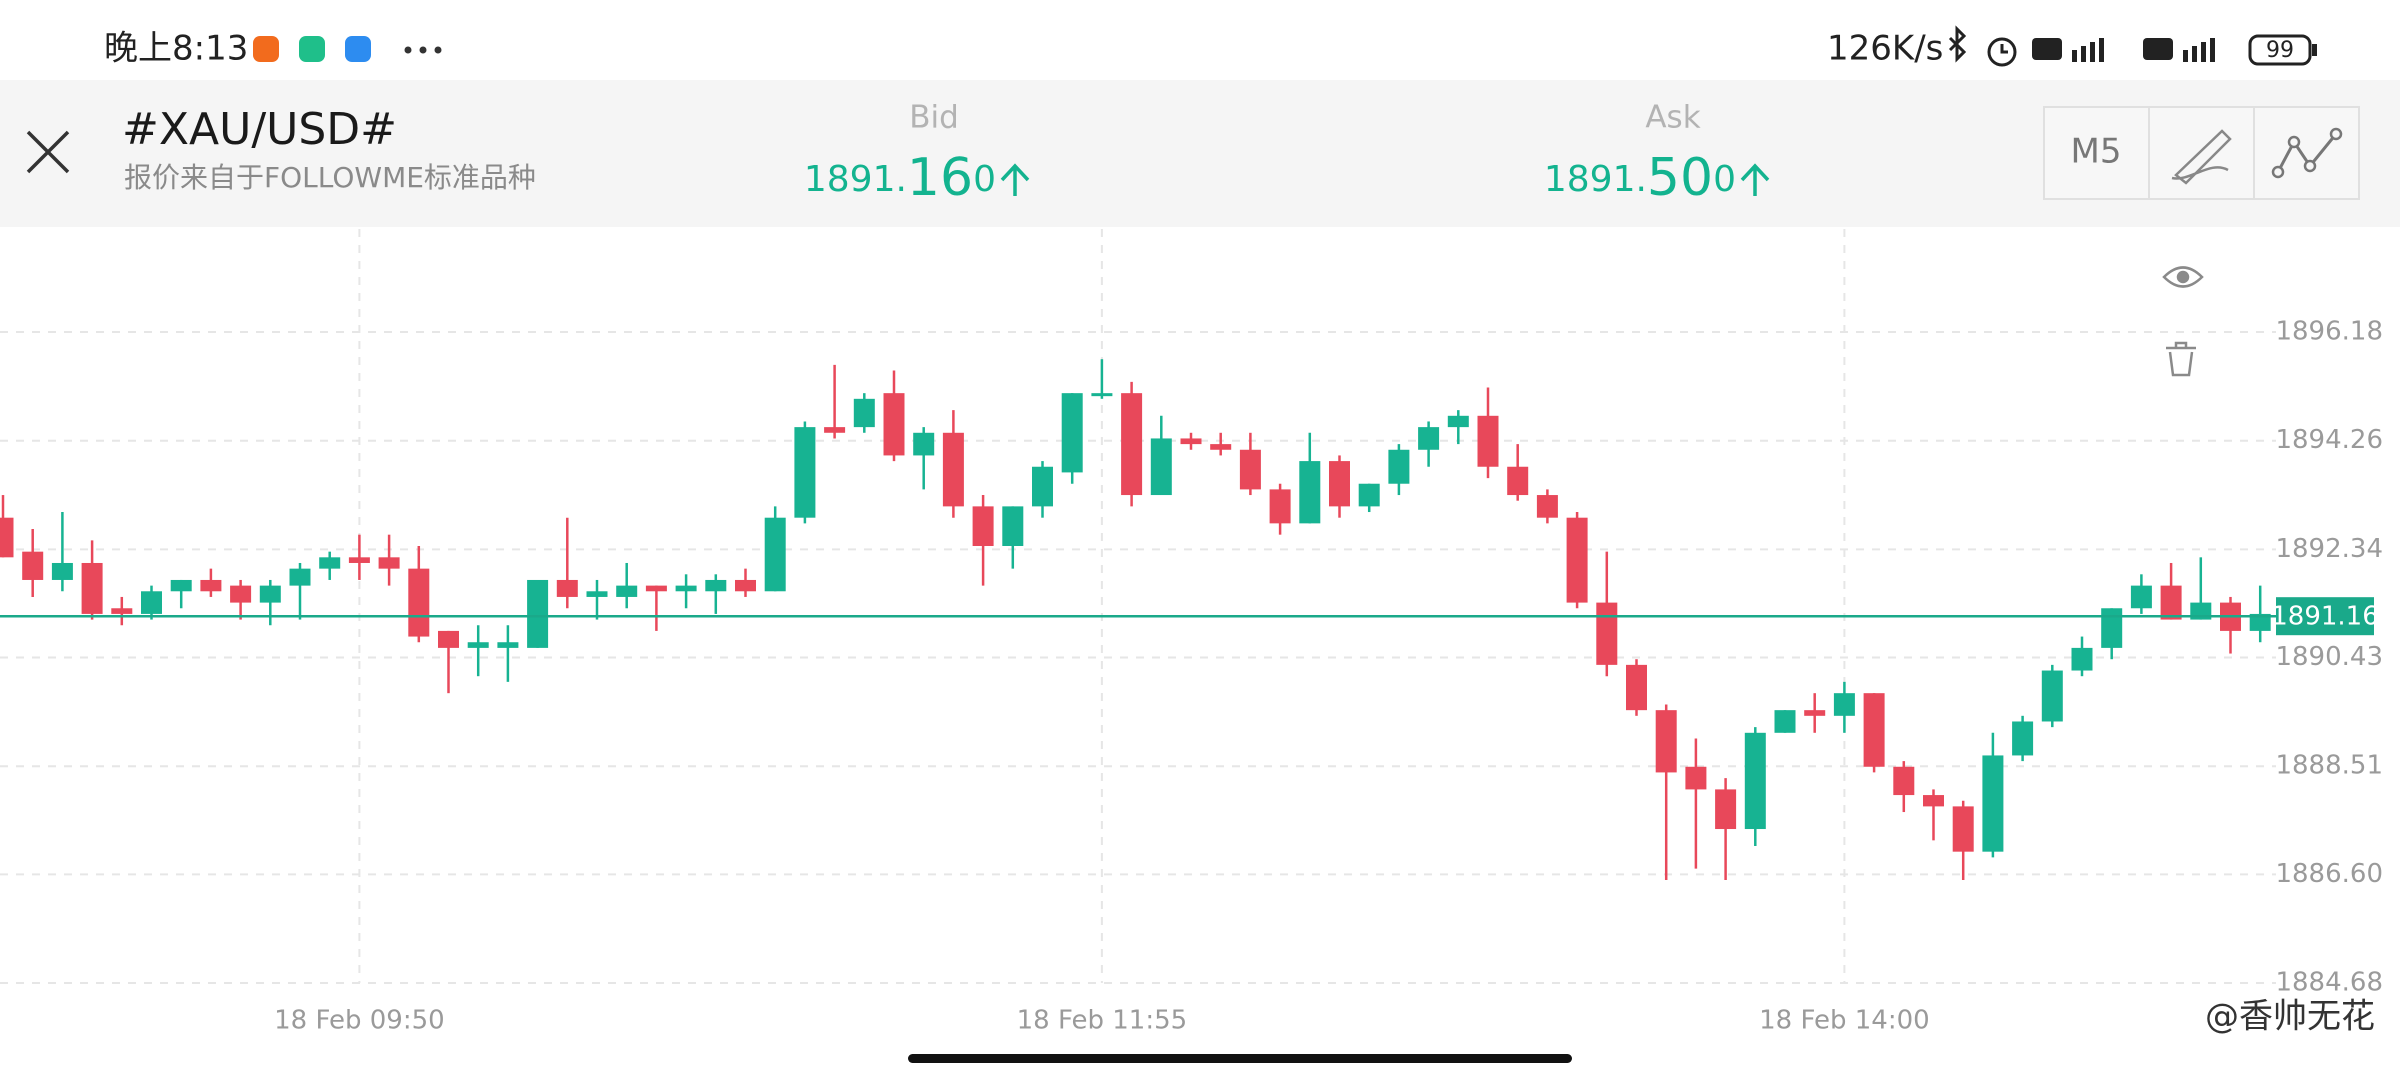 This screenshot has height=1080, width=2400. Describe the element at coordinates (48, 152) in the screenshot. I see `close-button` at that location.